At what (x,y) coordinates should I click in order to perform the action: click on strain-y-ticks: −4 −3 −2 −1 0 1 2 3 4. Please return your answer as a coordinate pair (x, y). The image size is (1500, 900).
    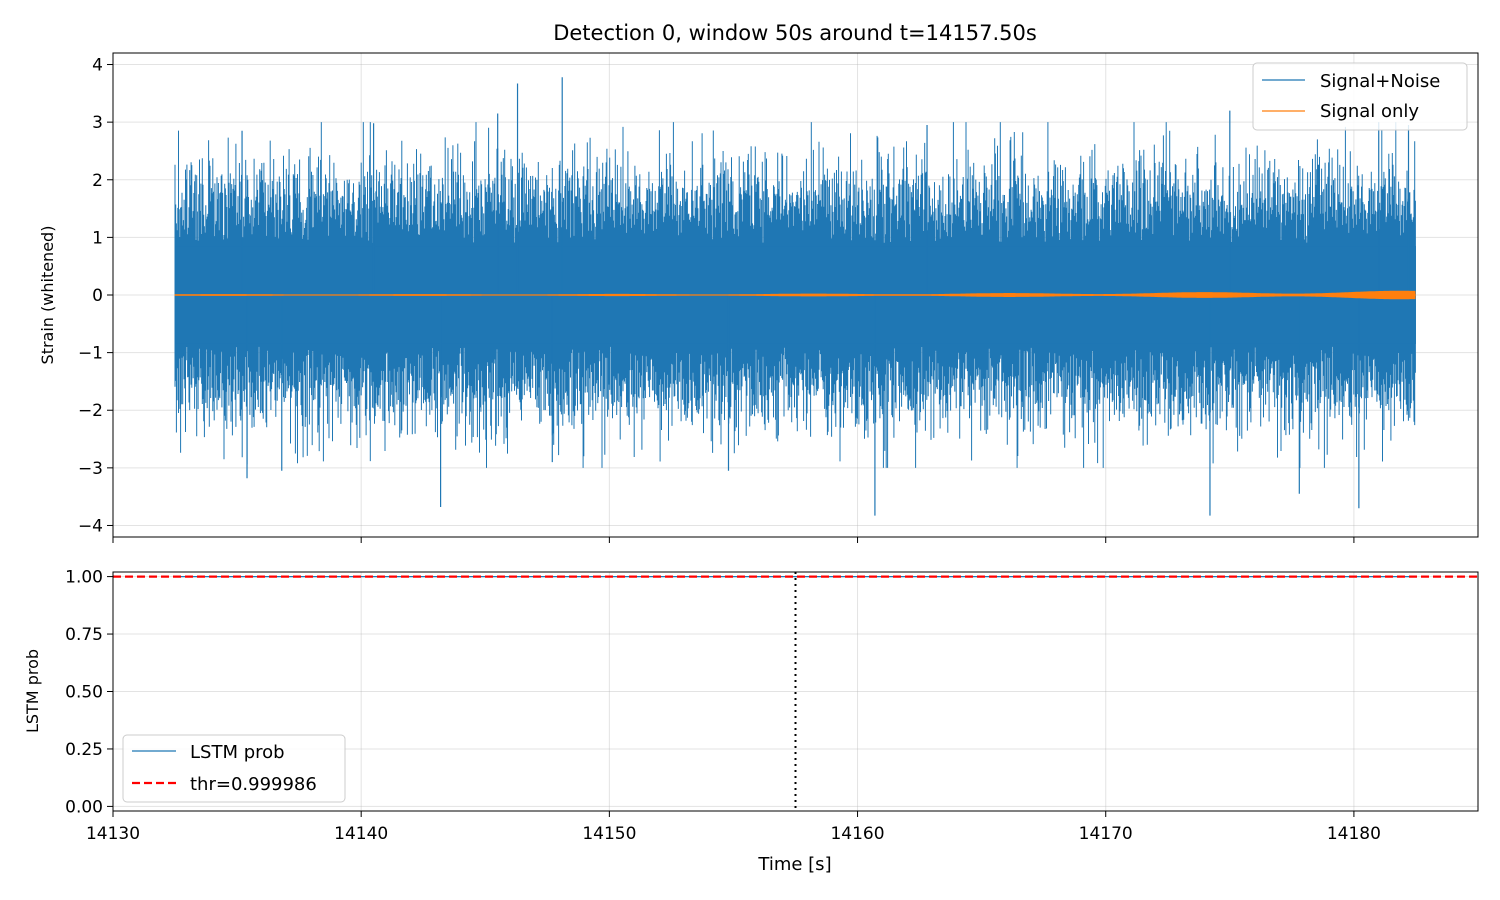
    Looking at the image, I should click on (95, 296).